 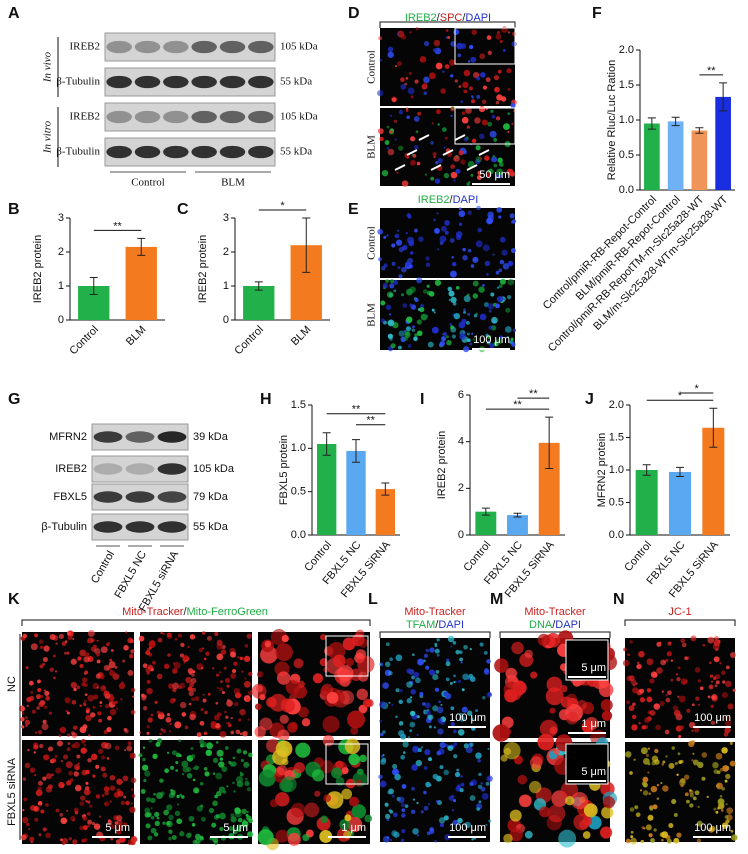 What do you see at coordinates (448, 200) in the screenshot?
I see `panel-title: IREB2/DAPI` at bounding box center [448, 200].